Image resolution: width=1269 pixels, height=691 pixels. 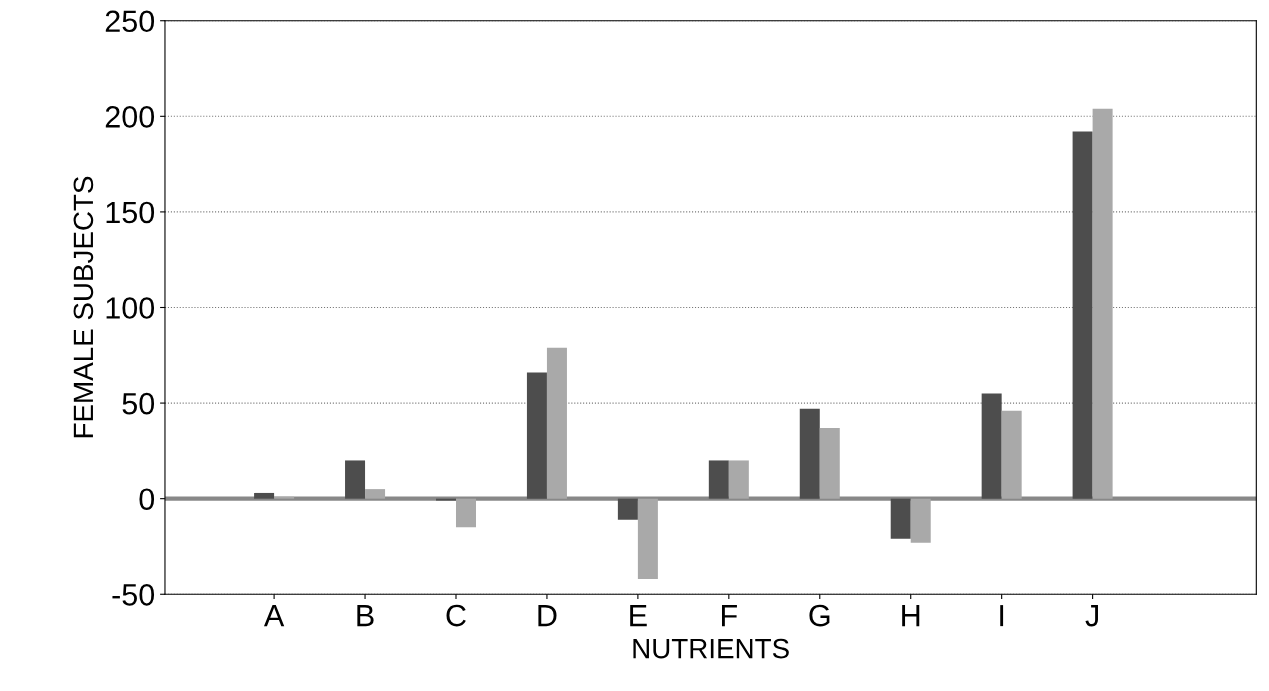 I want to click on x-tick-label: E, so click(x=638, y=616).